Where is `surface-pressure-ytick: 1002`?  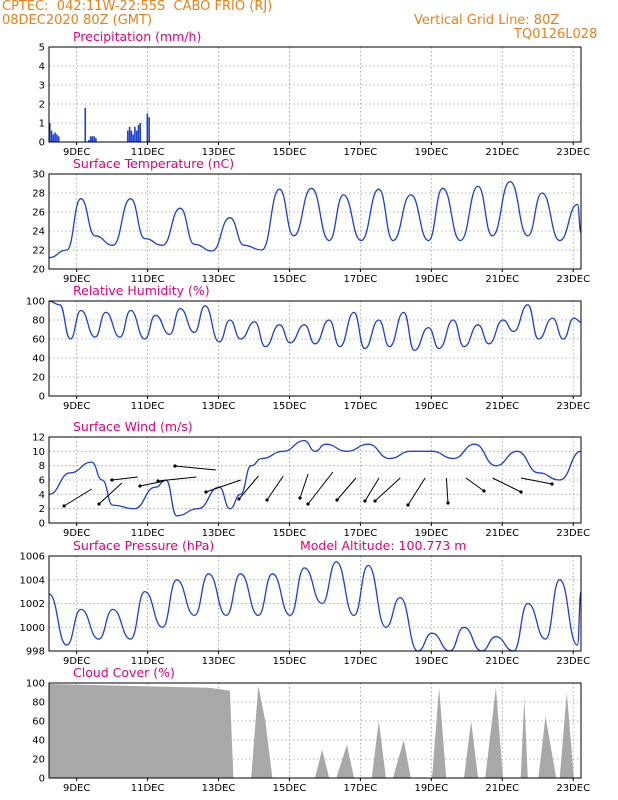
surface-pressure-ytick: 1002 is located at coordinates (32, 604).